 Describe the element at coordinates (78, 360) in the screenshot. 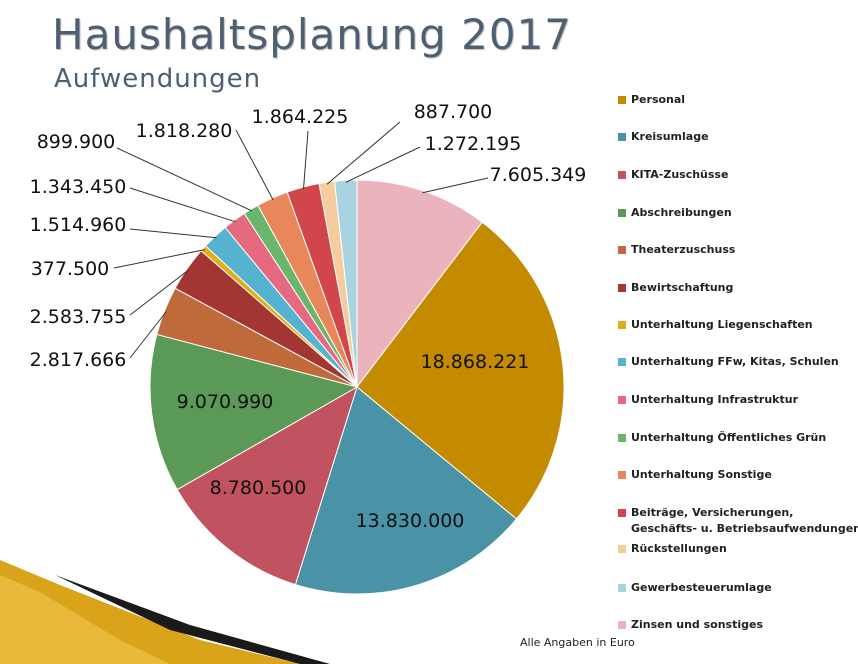

I see `data-label-5: 2.817.666` at that location.